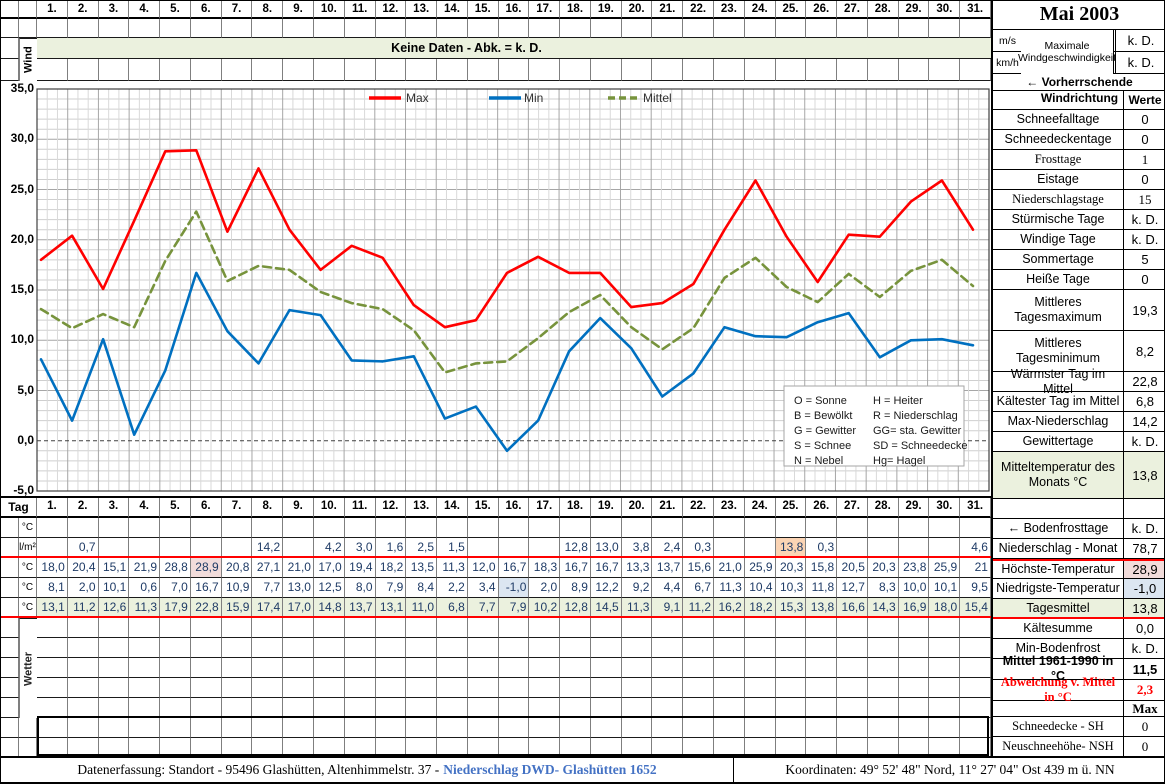  Describe the element at coordinates (483, 608) in the screenshot. I see `data-cell-tagesmittel: 7,7` at that location.